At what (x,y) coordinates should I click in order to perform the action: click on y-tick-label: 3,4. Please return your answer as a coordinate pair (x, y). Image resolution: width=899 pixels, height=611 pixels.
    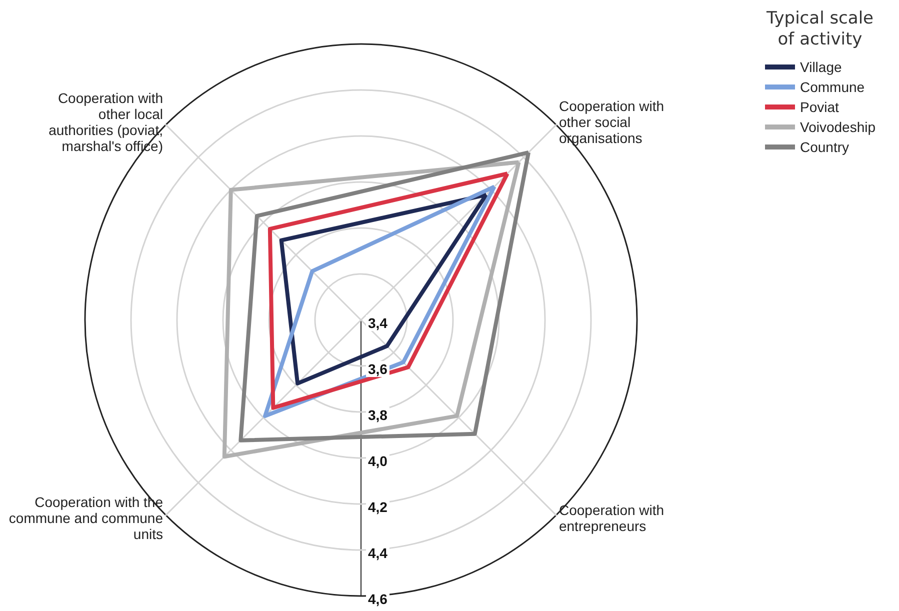
    Looking at the image, I should click on (378, 323).